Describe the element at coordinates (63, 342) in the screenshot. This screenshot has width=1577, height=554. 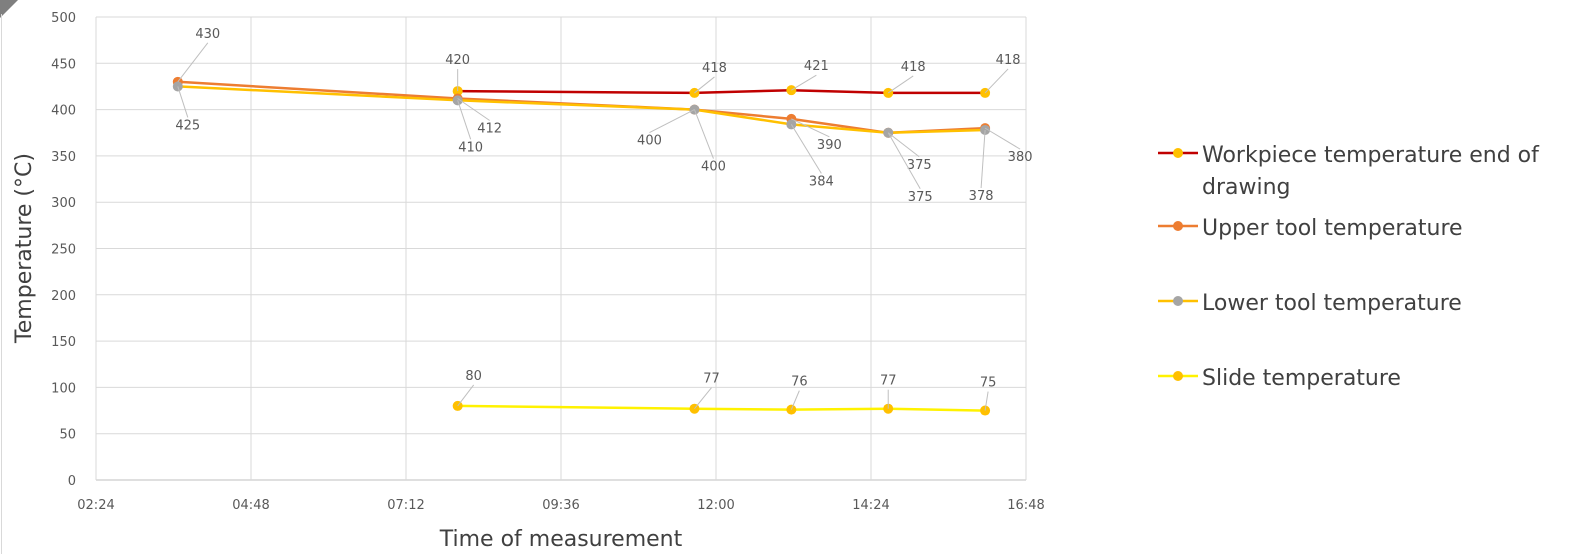
I see `y-tick-label: 150` at that location.